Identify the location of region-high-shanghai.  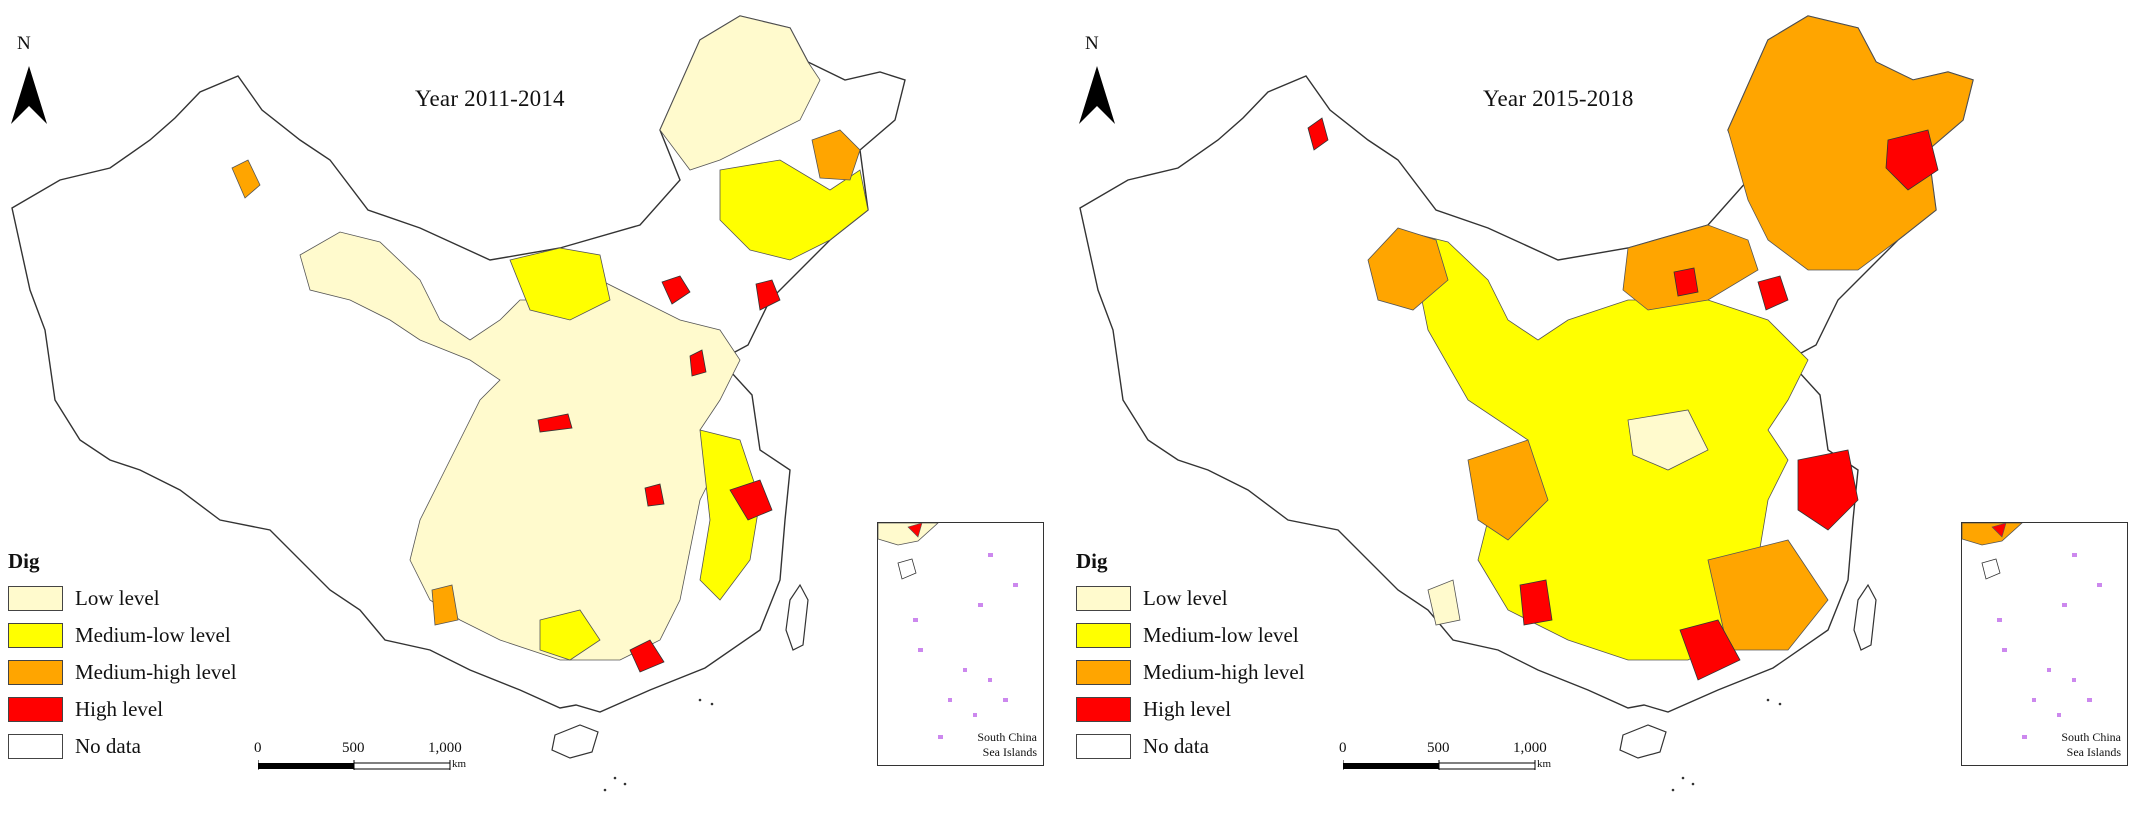
(751, 500).